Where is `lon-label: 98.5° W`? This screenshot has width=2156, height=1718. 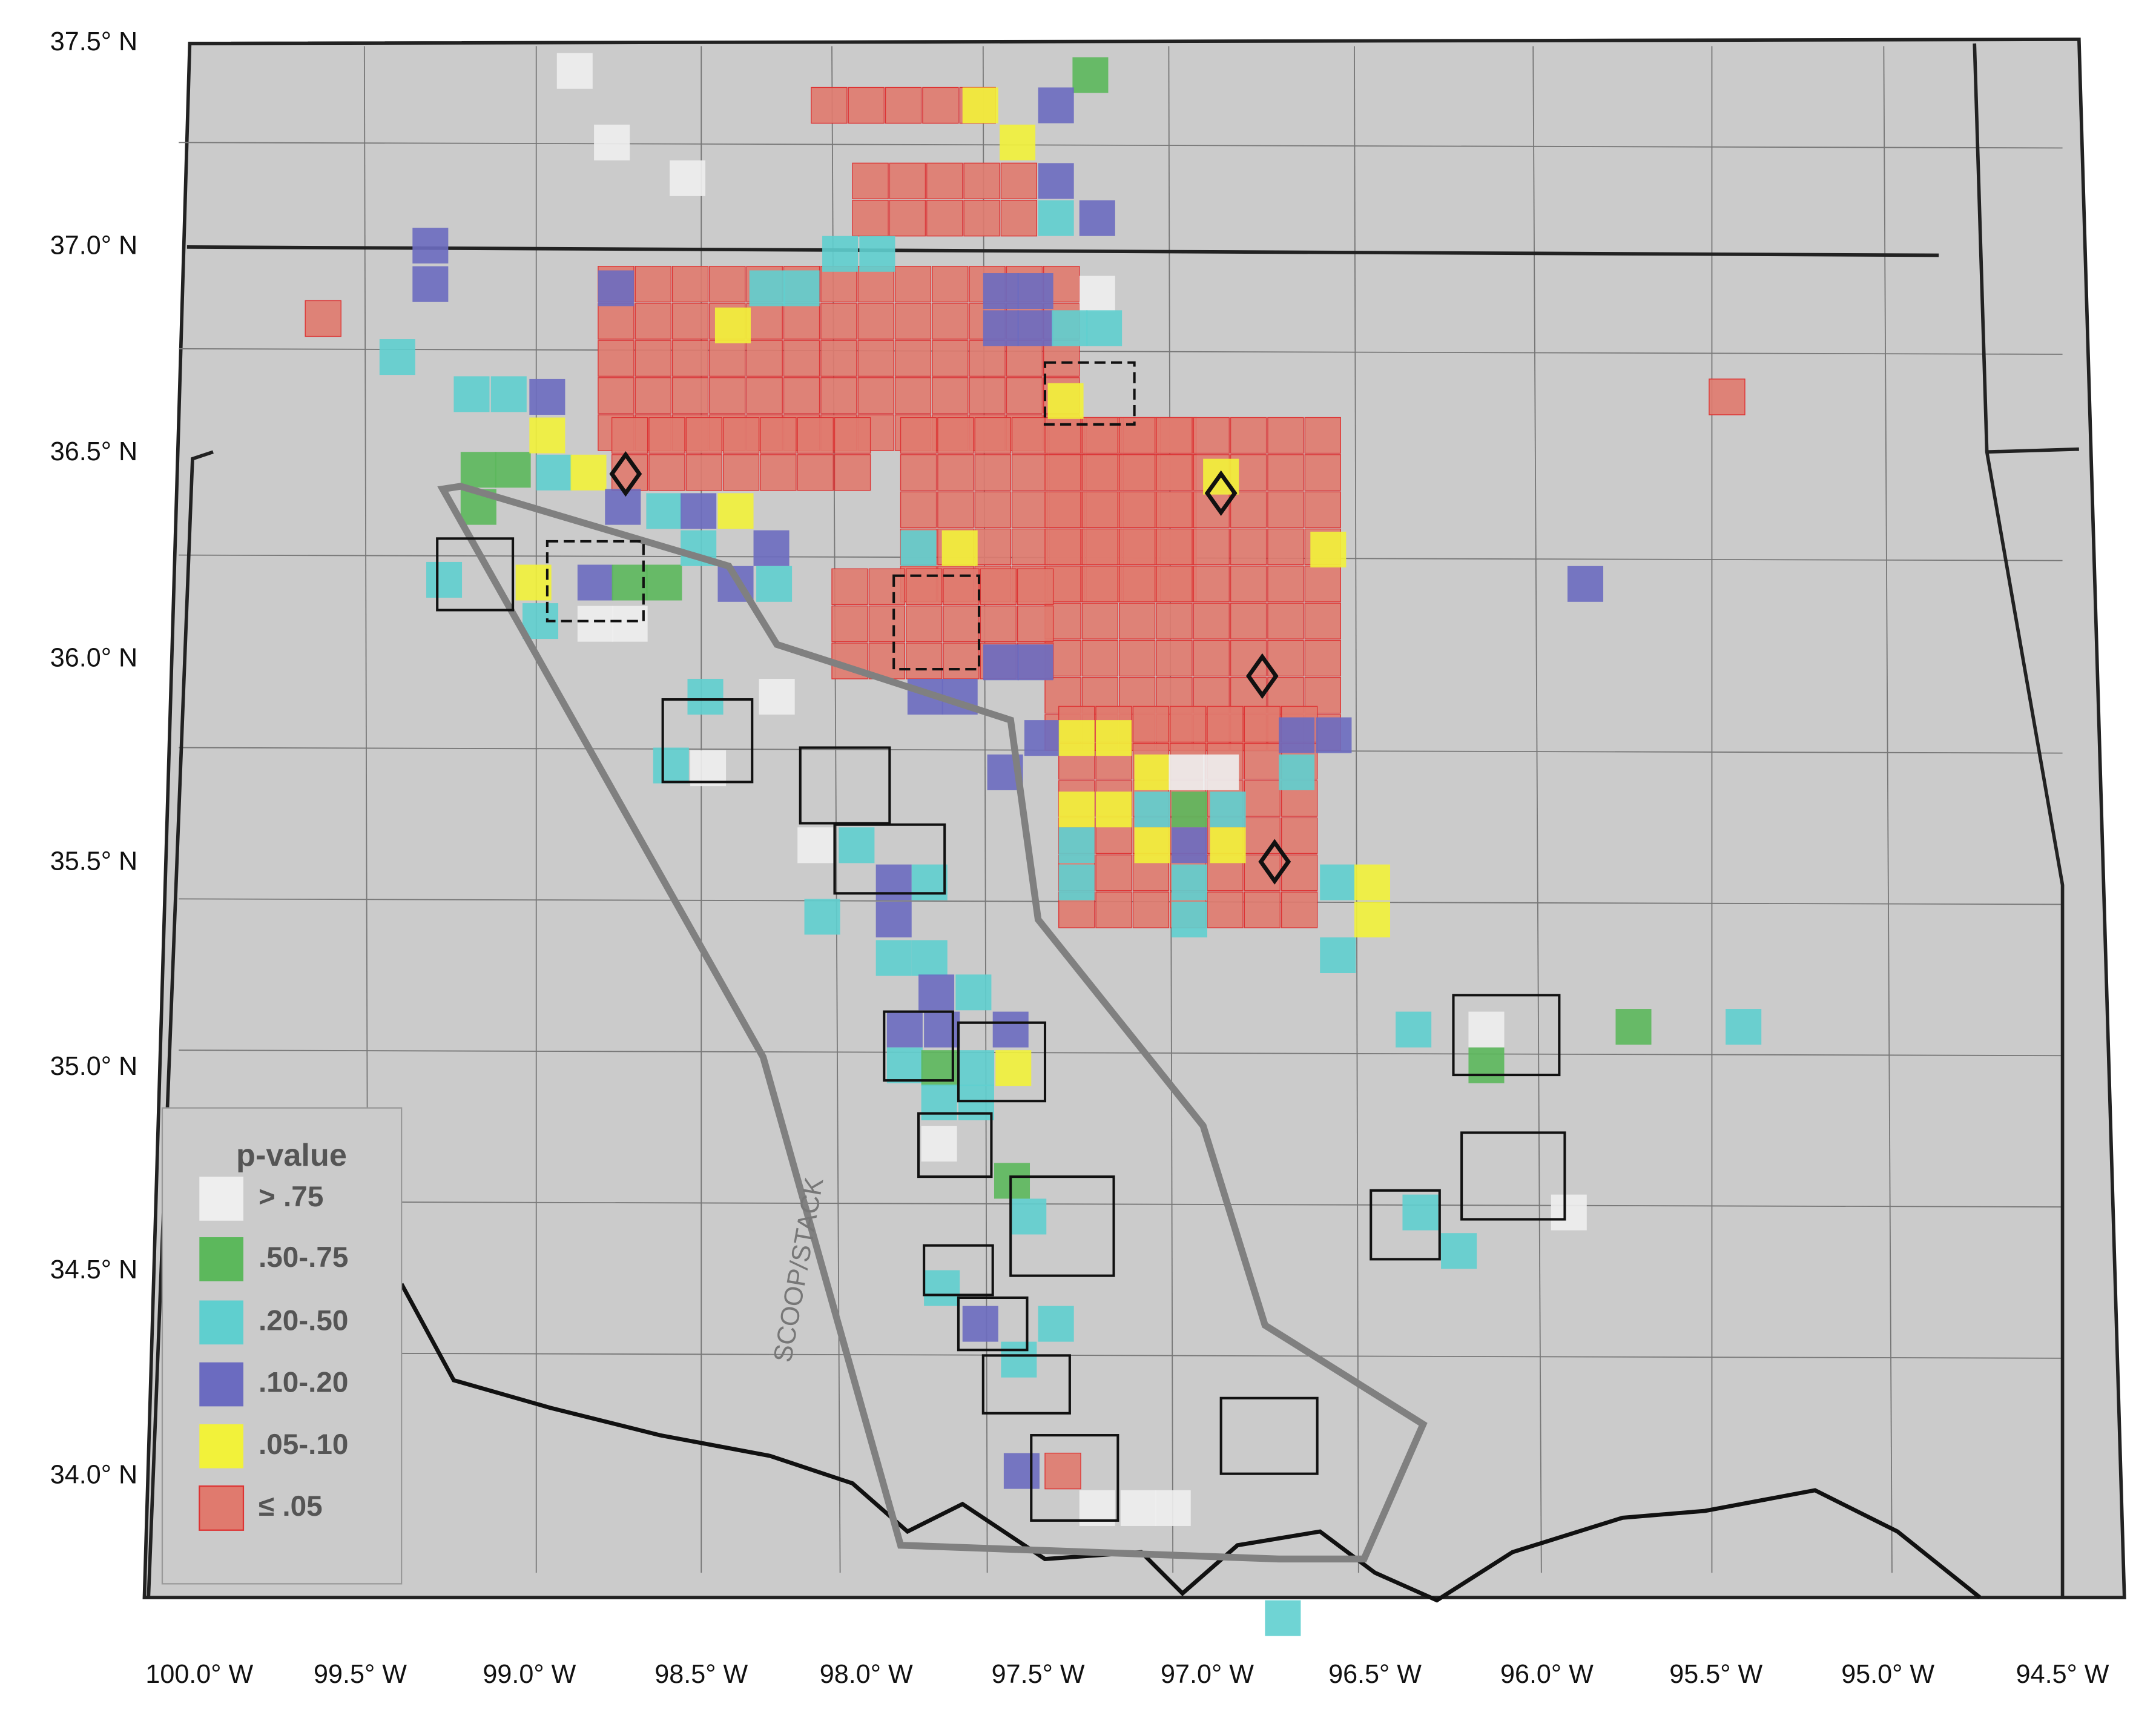
lon-label: 98.5° W is located at coordinates (701, 1674).